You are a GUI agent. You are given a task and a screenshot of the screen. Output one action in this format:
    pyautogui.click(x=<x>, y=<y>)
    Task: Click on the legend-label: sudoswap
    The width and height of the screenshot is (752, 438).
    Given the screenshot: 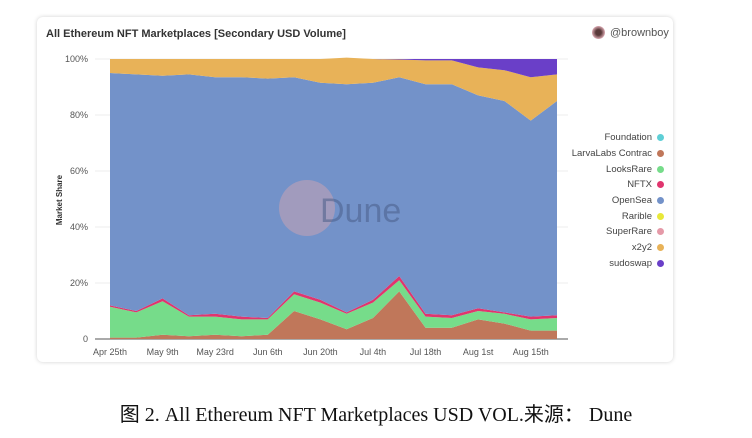 What is the action you would take?
    pyautogui.click(x=630, y=263)
    